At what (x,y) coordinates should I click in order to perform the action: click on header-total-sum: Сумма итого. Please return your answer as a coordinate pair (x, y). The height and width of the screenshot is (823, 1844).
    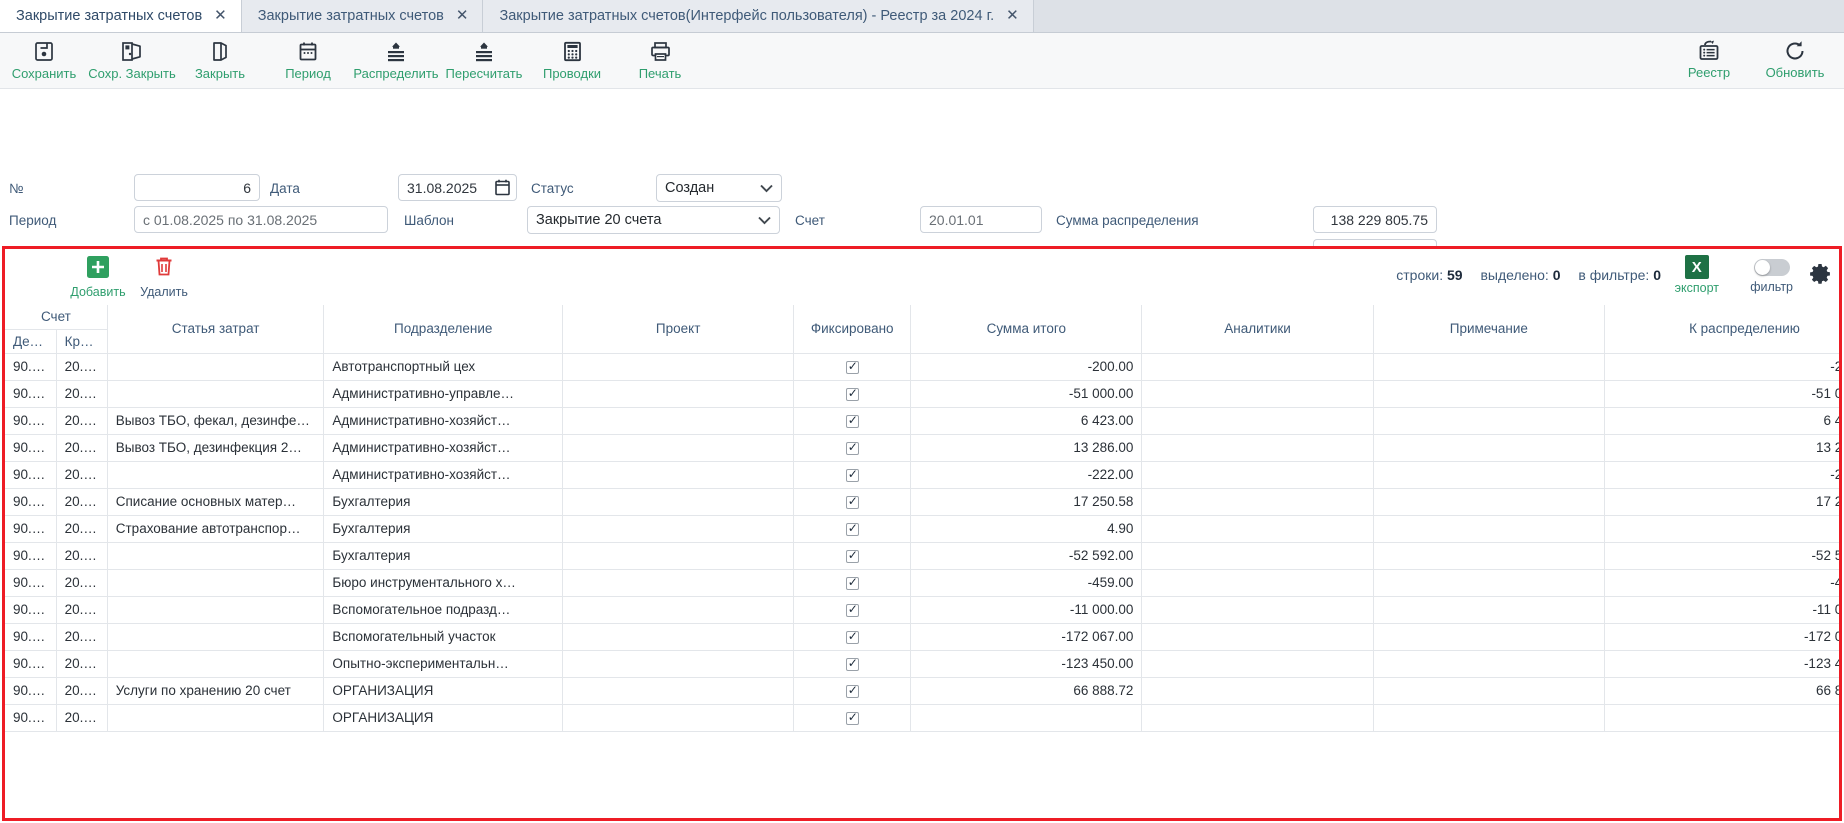
    Looking at the image, I should click on (1026, 329).